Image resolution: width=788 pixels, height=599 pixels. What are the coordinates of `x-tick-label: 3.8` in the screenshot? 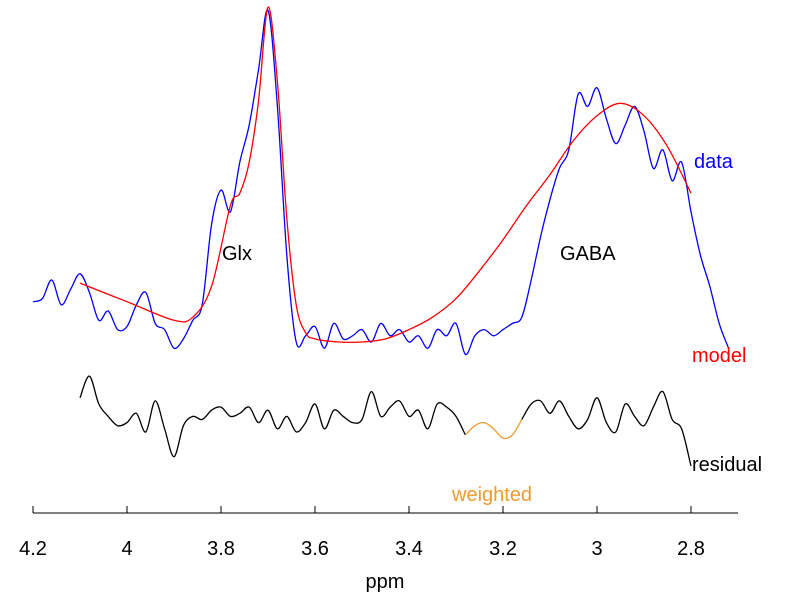 It's located at (221, 549).